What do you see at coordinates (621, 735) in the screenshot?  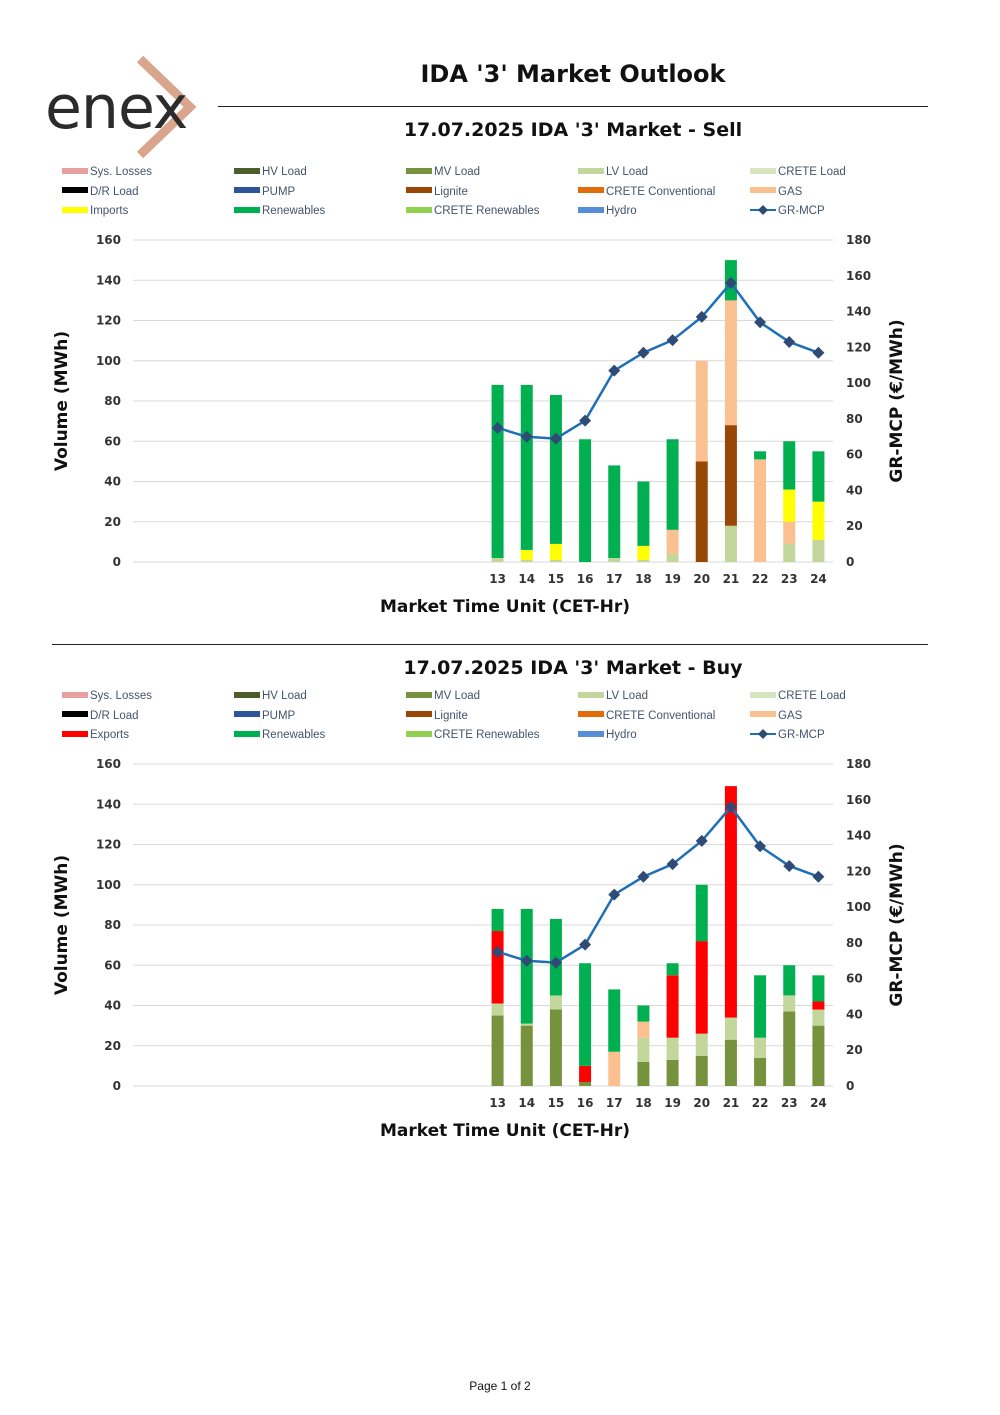 I see `legend-label: Hydro` at bounding box center [621, 735].